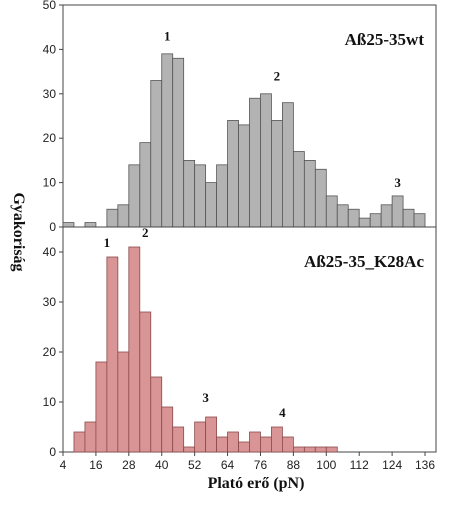  Describe the element at coordinates (359, 465) in the screenshot. I see `bottom-x-tick-label: 112` at that location.